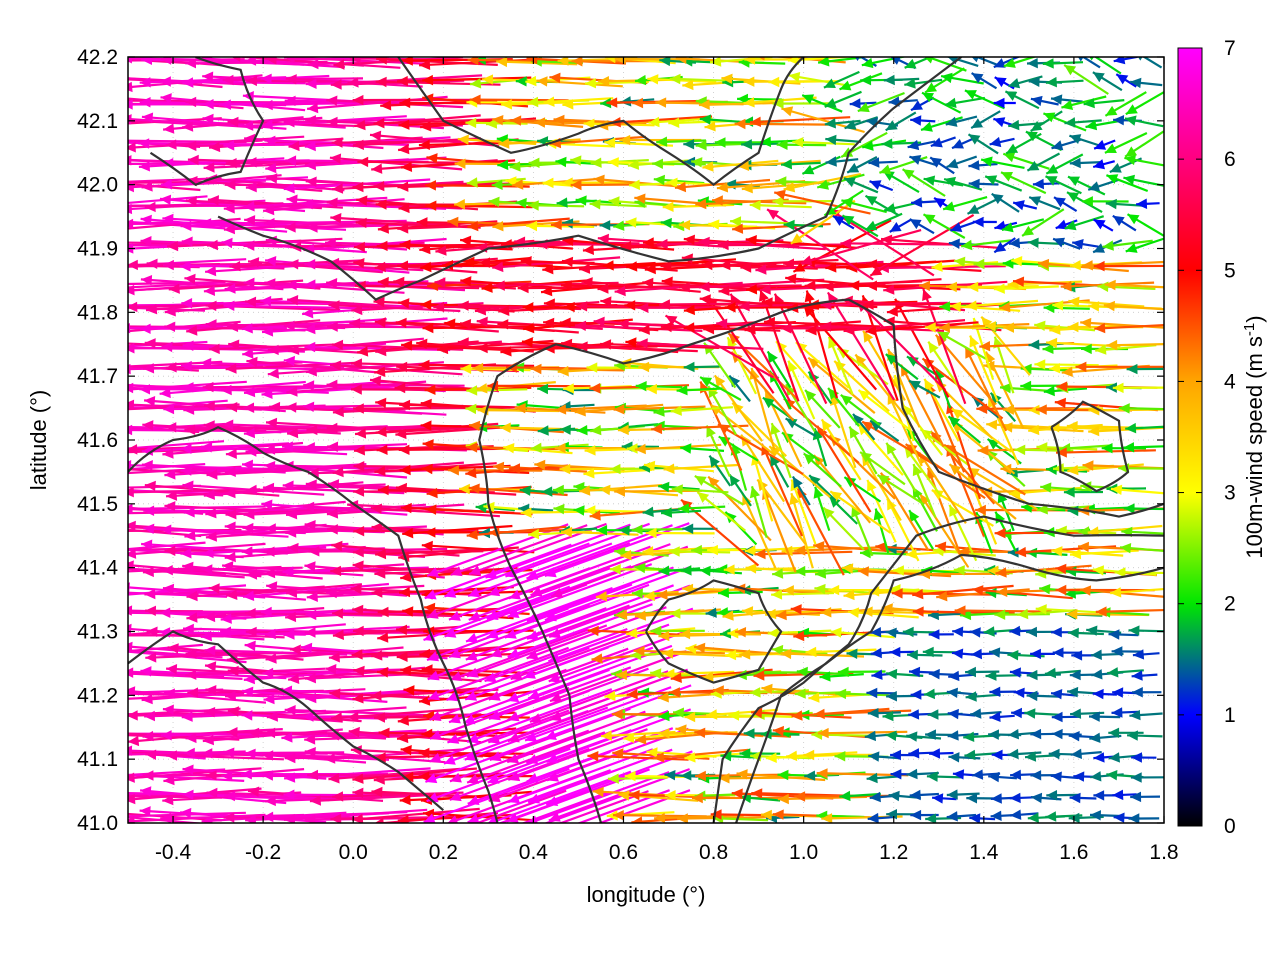 This screenshot has height=960, width=1280. What do you see at coordinates (1090, 446) in the screenshot?
I see `terrain-contour-line` at bounding box center [1090, 446].